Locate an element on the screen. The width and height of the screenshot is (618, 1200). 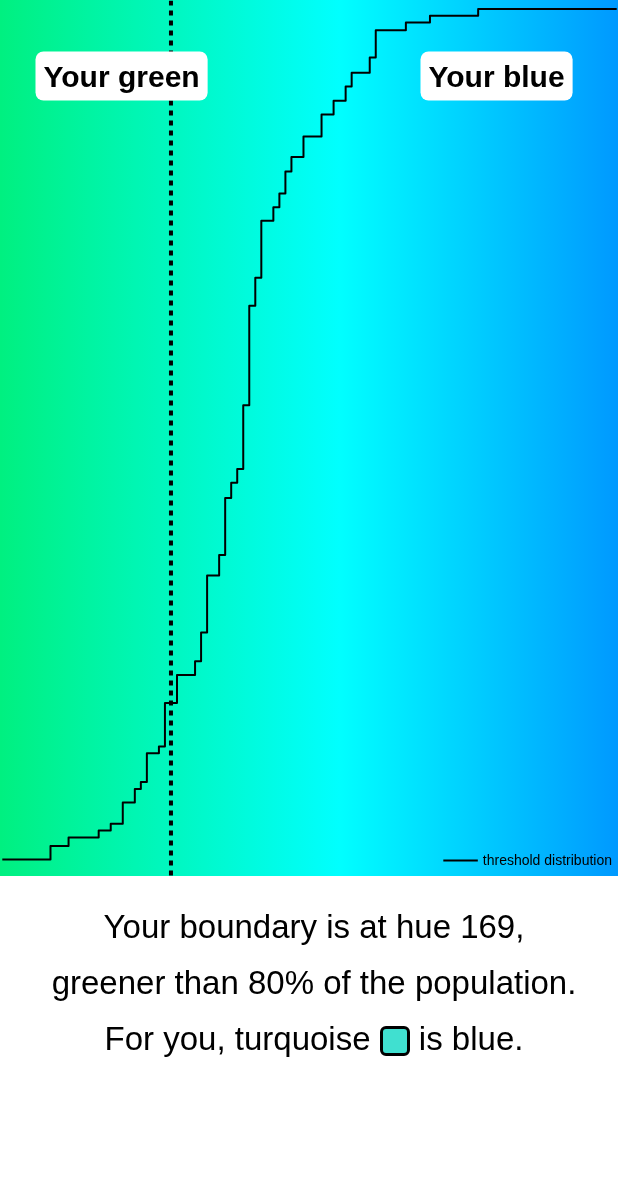
annotation: Your green is located at coordinates (121, 76).